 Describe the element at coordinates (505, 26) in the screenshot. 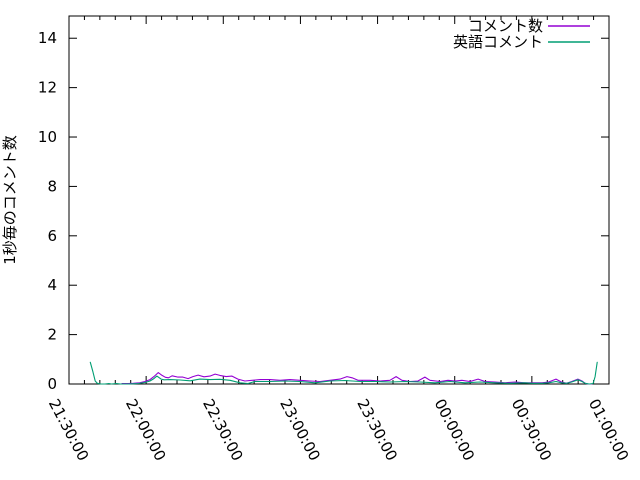

I see `legend-label-comments: コメント数` at that location.